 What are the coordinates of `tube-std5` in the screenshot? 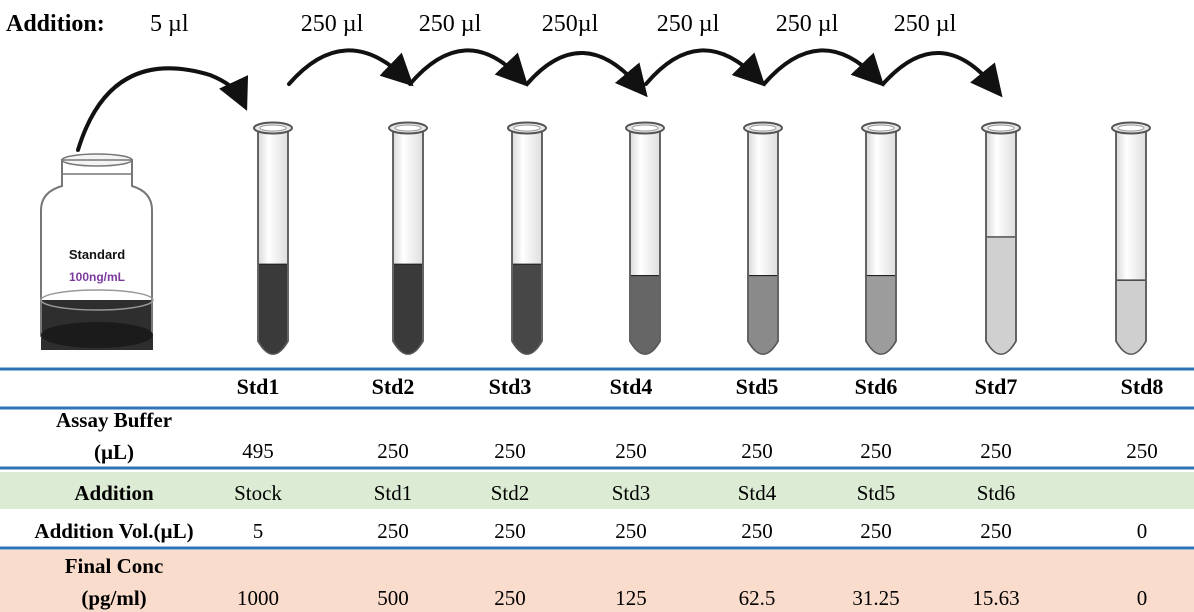 It's located at (763, 238).